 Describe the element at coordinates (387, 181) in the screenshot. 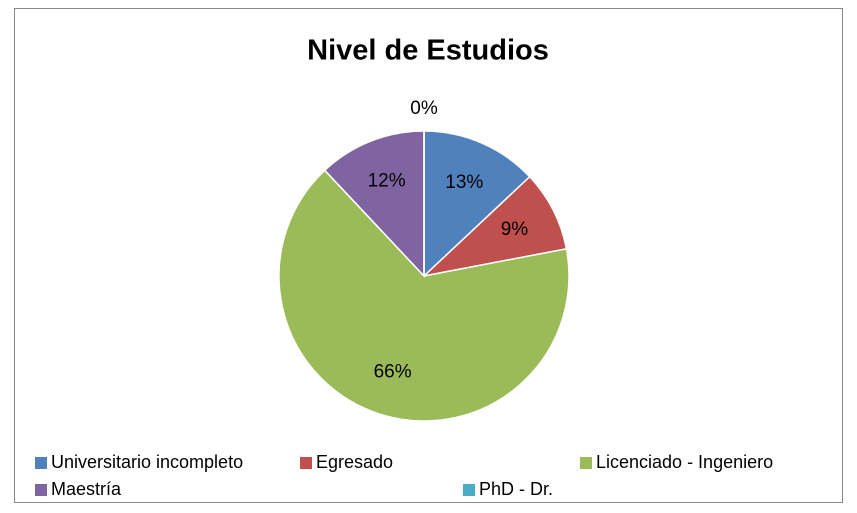

I see `data-label: 12%` at that location.